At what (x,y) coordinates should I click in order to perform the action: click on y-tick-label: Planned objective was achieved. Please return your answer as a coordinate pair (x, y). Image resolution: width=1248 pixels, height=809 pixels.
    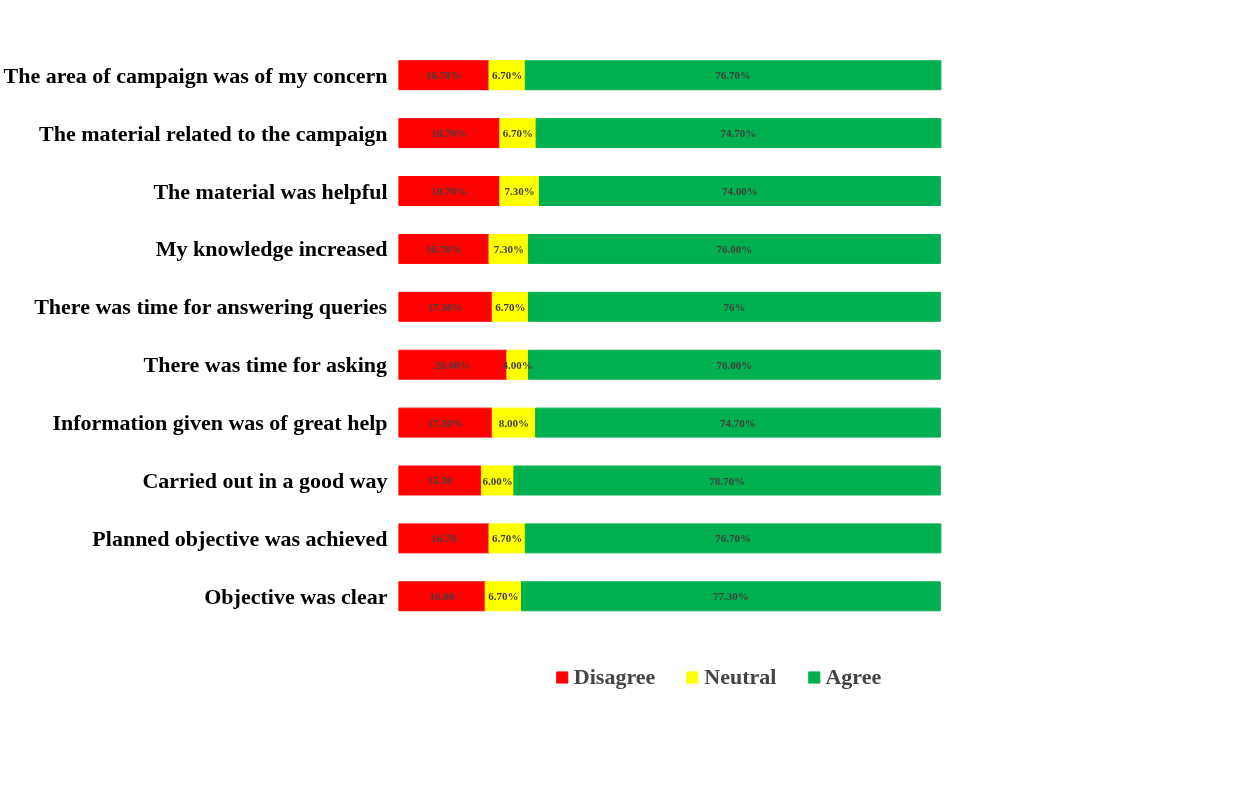
    Looking at the image, I should click on (240, 538).